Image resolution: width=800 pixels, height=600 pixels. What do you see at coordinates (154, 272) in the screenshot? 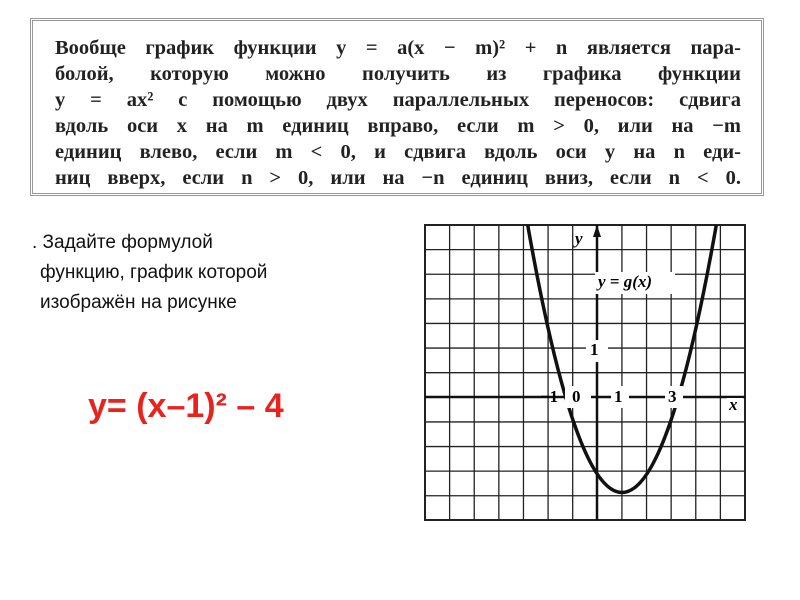
I see `task-line: функцию, график которой` at bounding box center [154, 272].